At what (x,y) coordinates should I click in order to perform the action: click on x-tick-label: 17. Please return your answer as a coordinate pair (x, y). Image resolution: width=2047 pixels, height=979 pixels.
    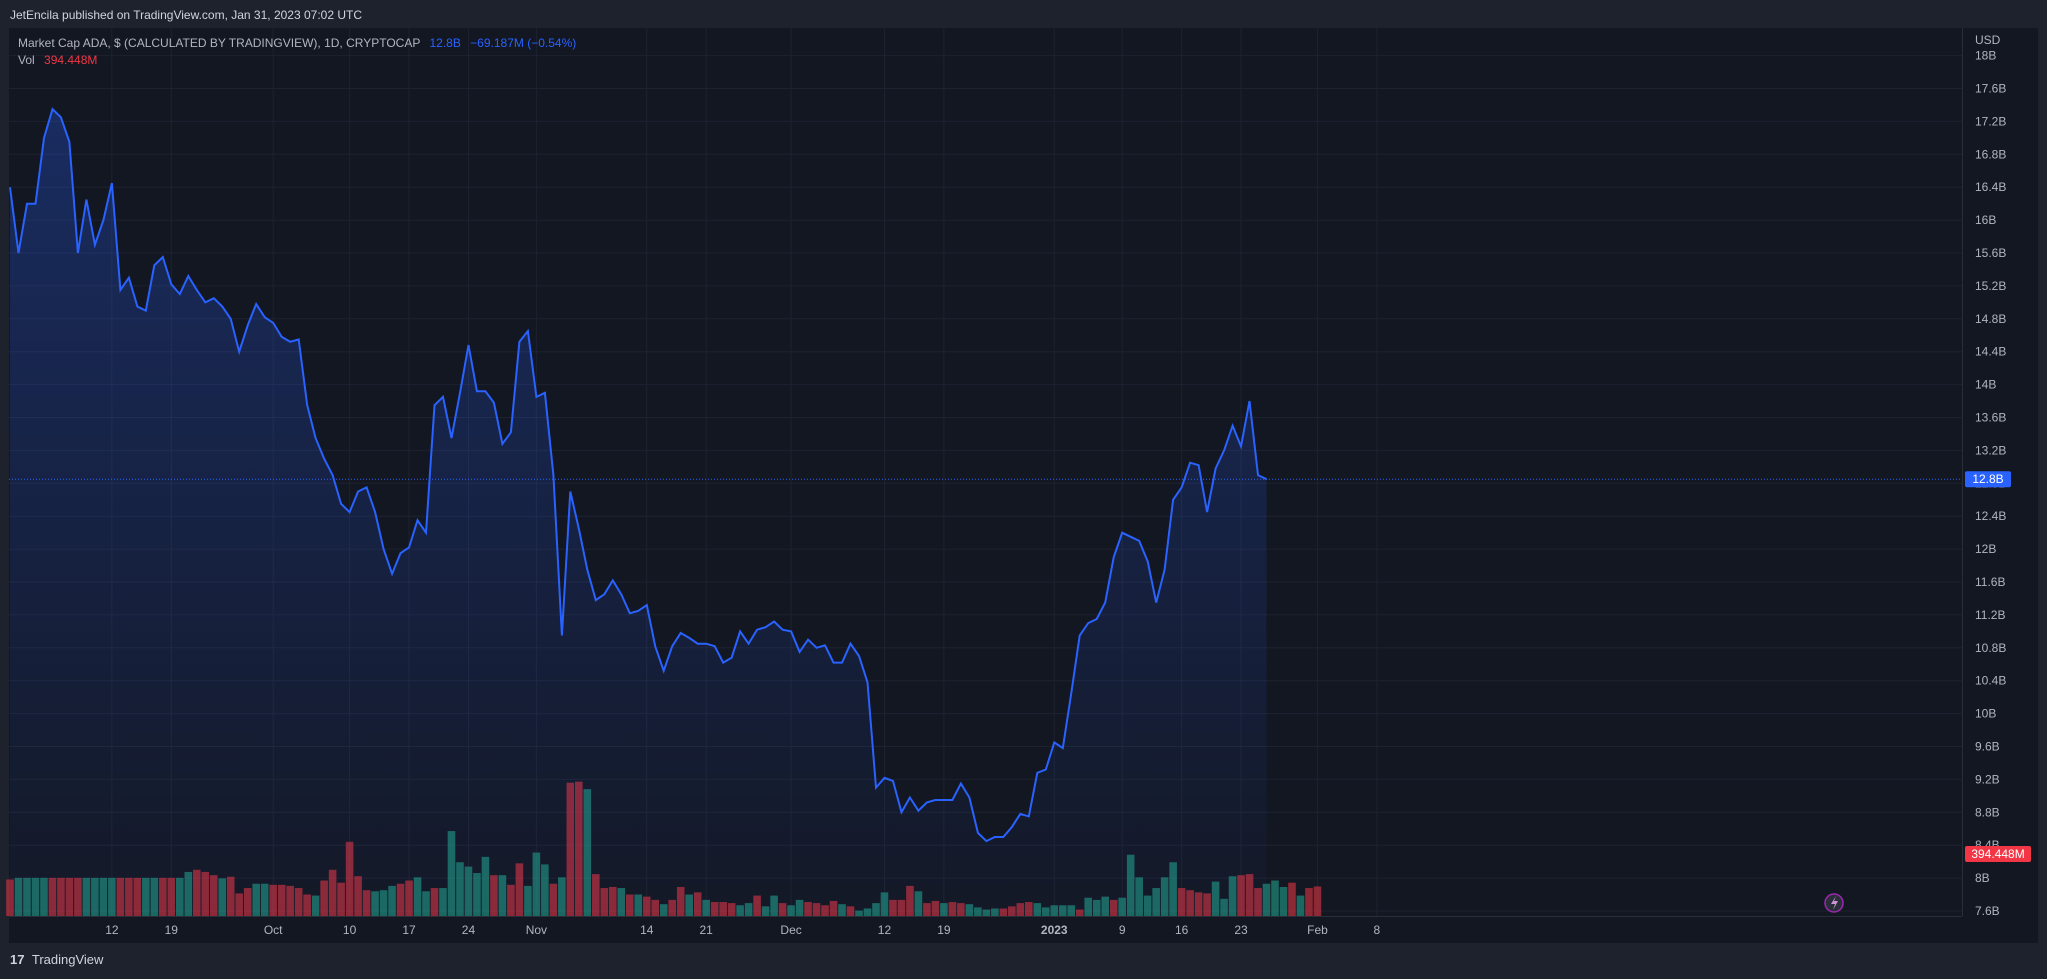
    Looking at the image, I should click on (409, 930).